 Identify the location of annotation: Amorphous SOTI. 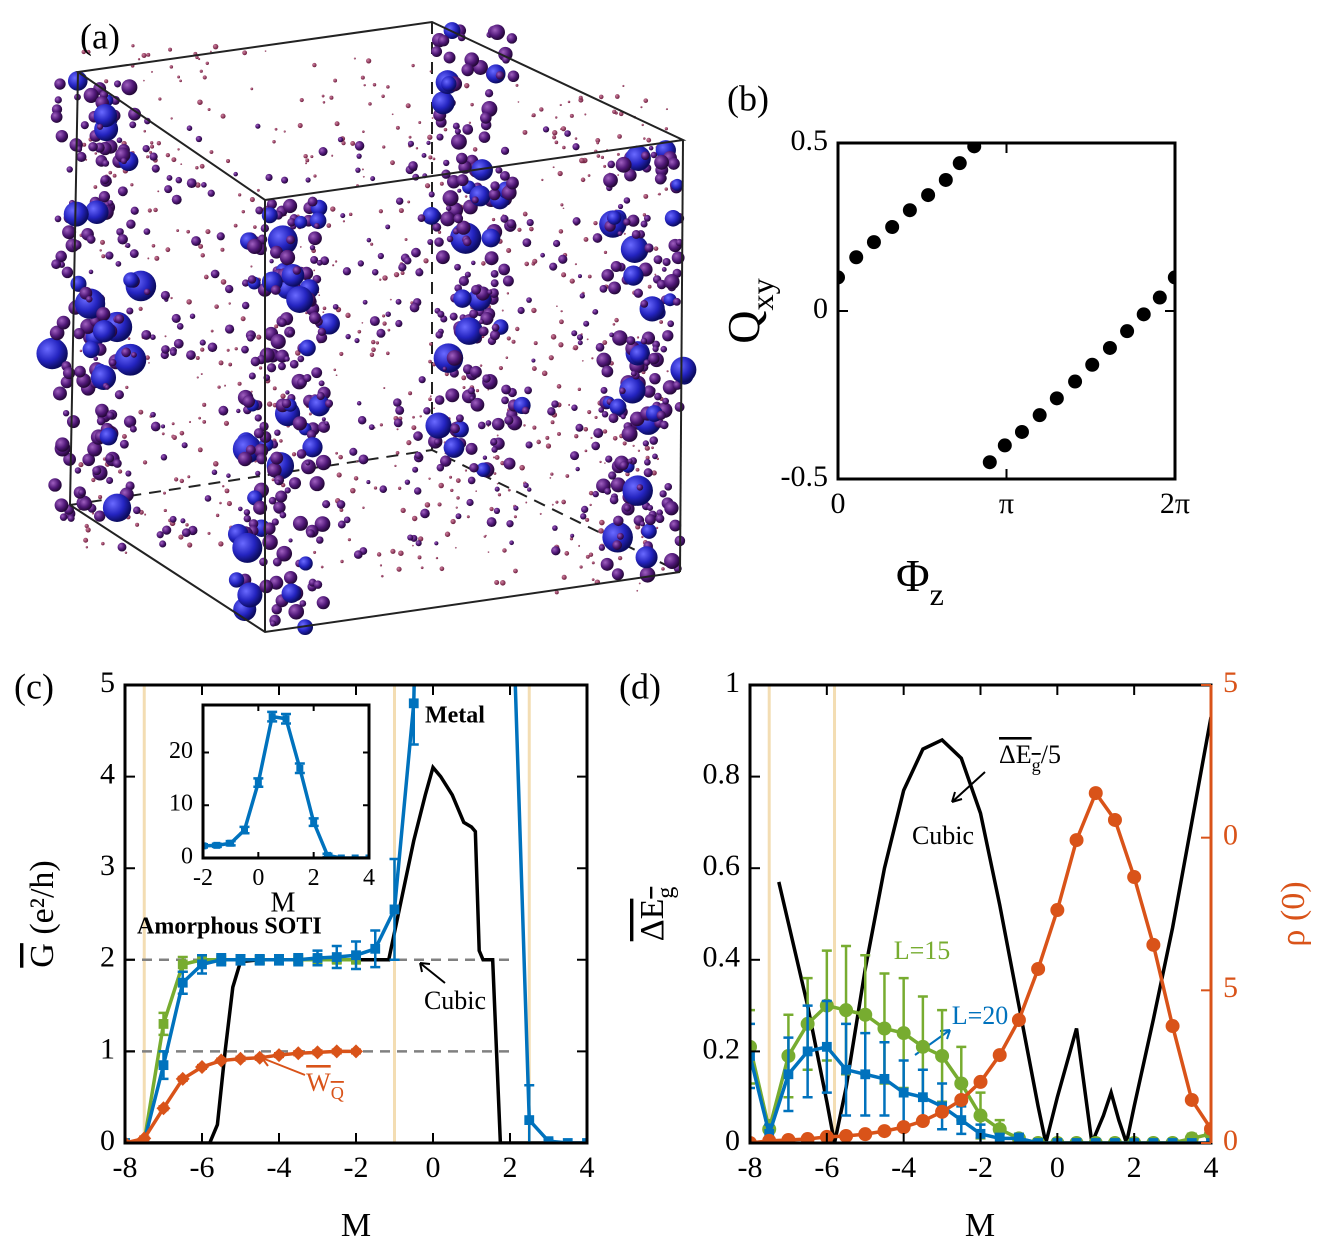
(229, 927).